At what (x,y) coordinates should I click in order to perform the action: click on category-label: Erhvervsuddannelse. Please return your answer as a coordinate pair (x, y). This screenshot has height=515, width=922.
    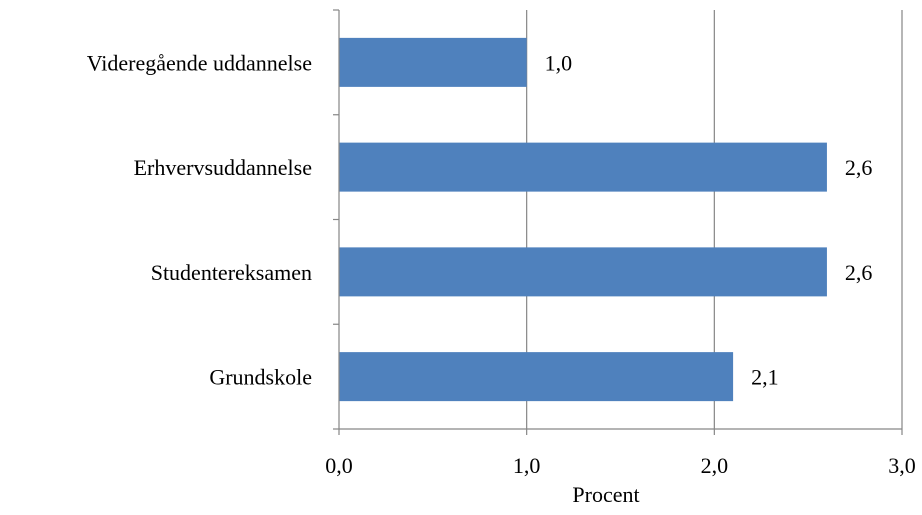
    Looking at the image, I should click on (223, 167).